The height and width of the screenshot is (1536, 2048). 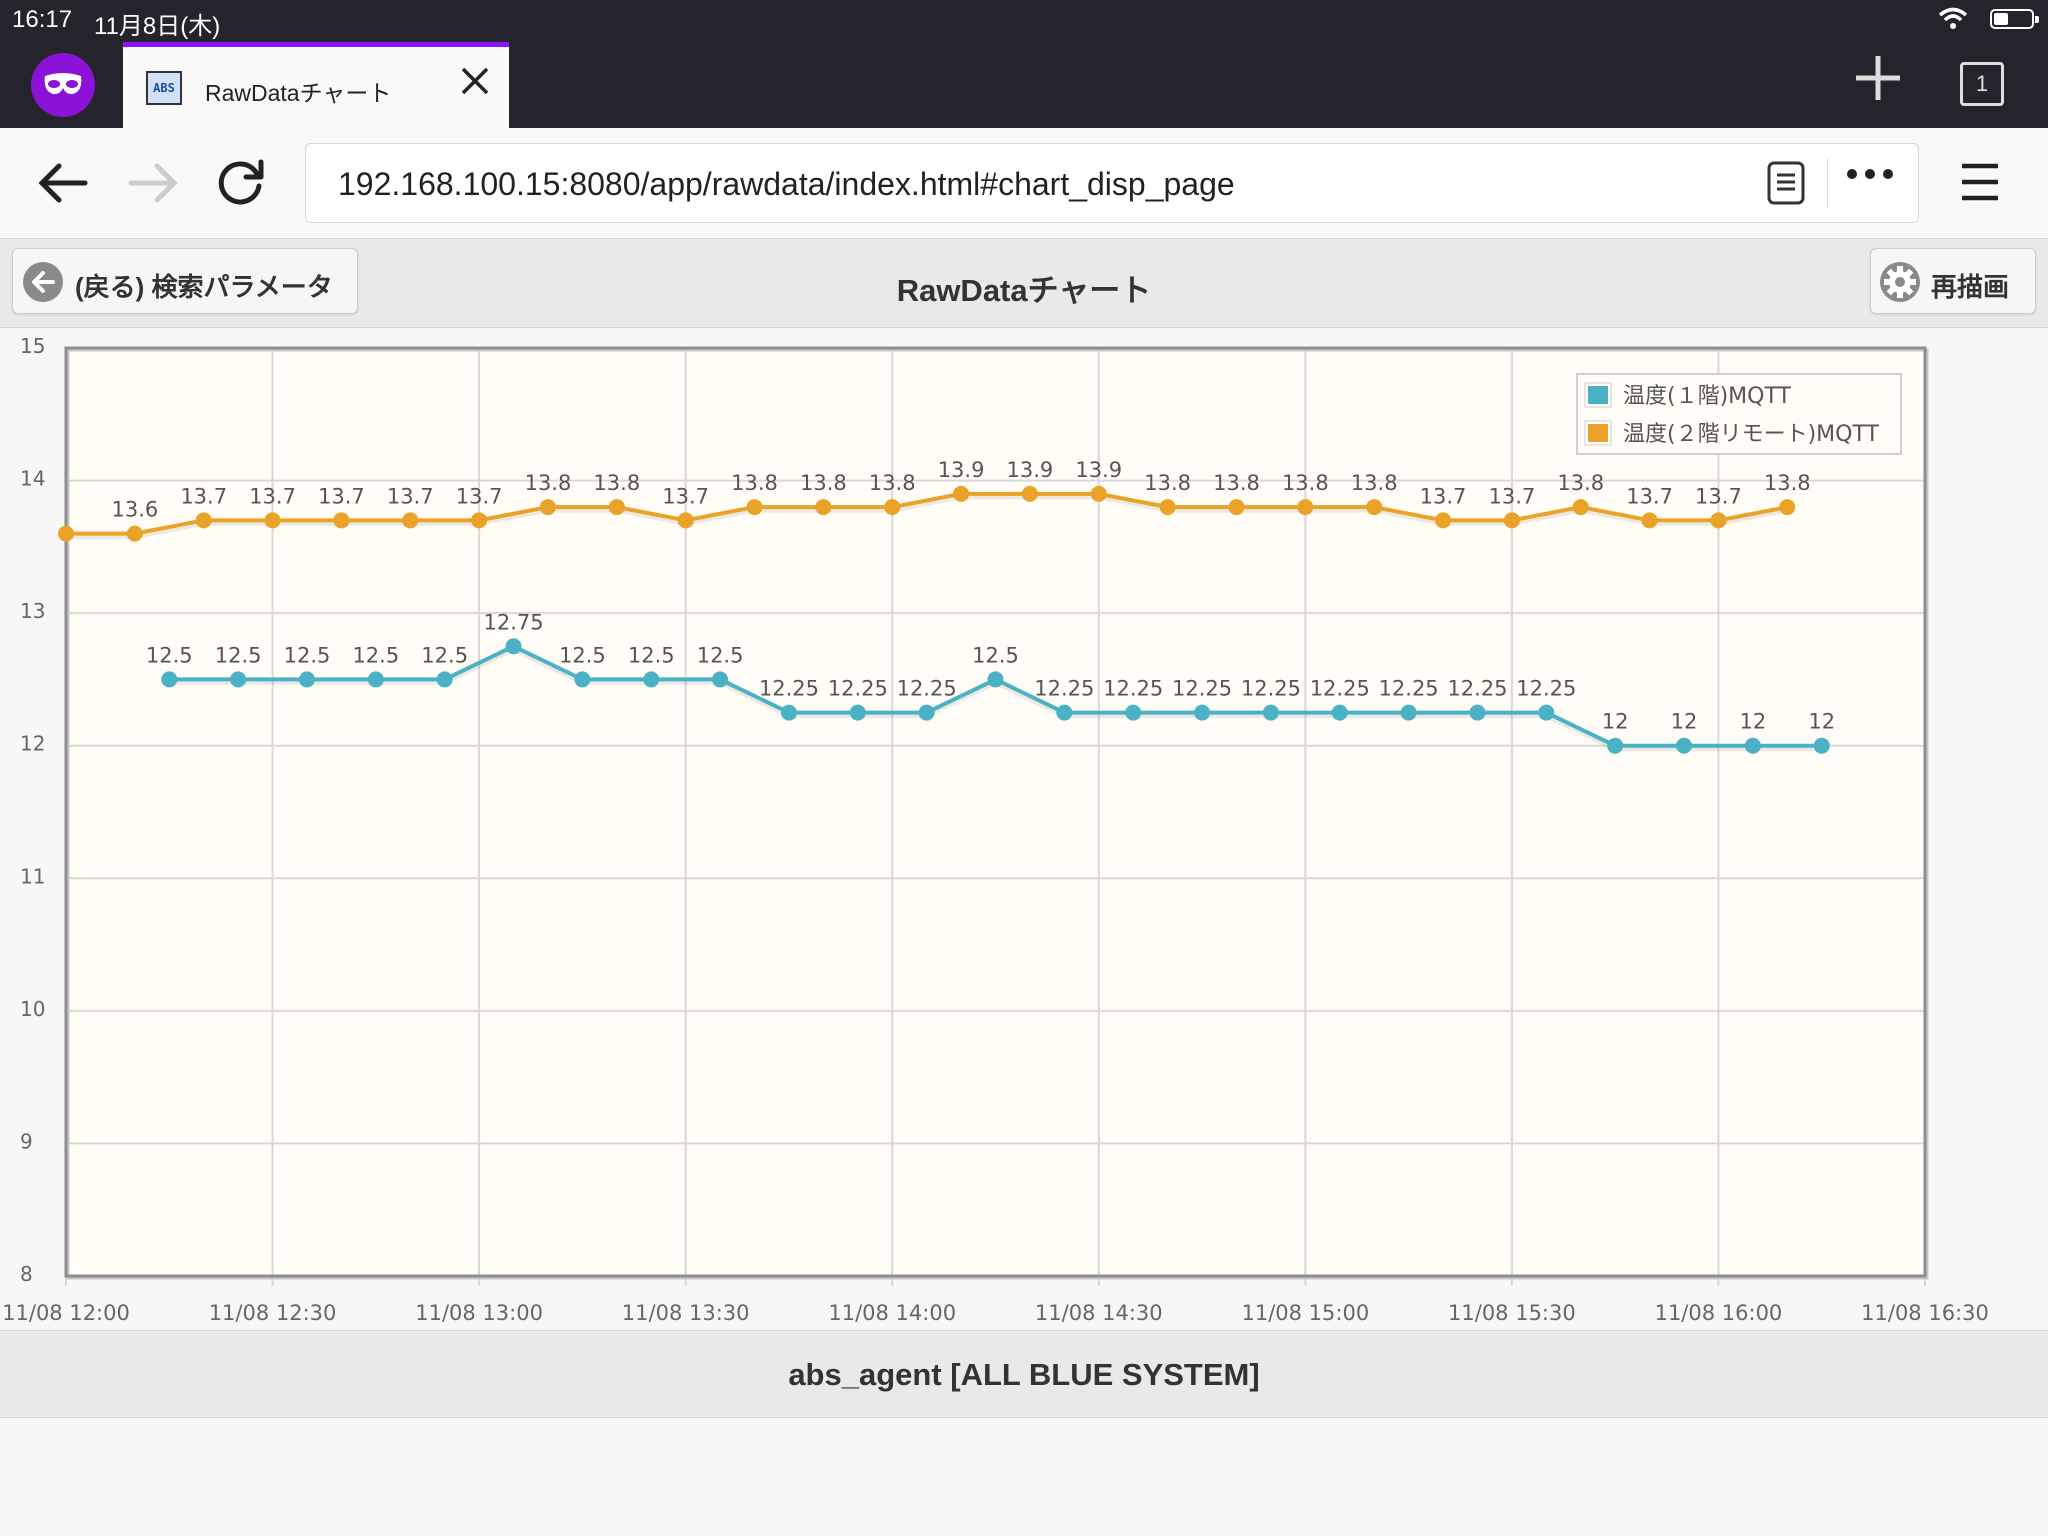 I want to click on page-header: (戻る) 検索パラメータ RawDataチャート 再描画, so click(x=1024, y=283).